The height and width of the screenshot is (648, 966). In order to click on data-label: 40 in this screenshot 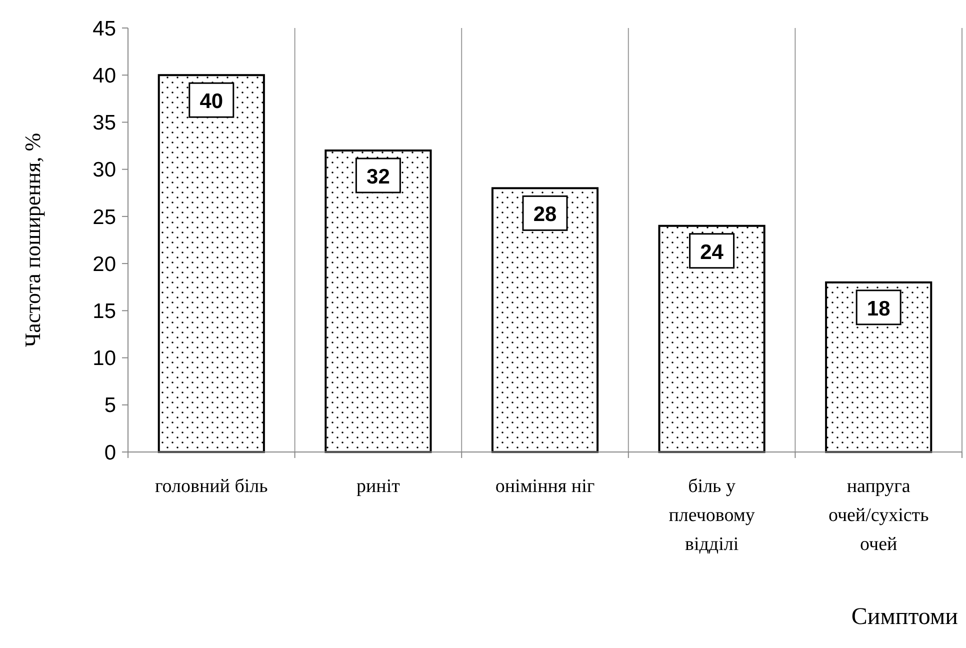, I will do `click(212, 102)`.